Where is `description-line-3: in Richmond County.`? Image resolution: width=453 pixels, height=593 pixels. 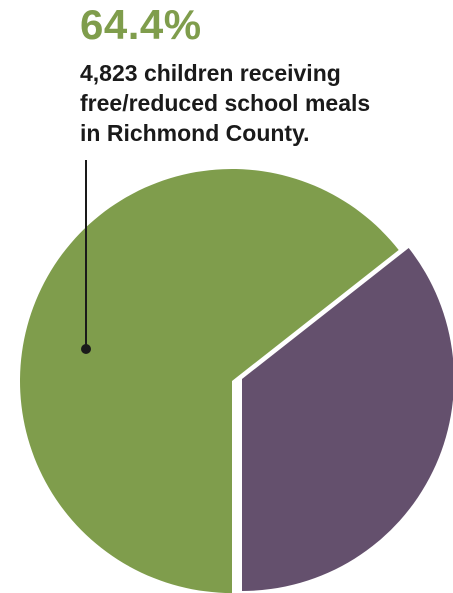
description-line-3: in Richmond County. is located at coordinates (195, 133).